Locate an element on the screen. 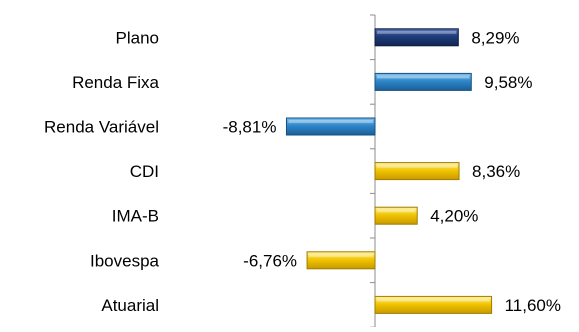 Image resolution: width=579 pixels, height=332 pixels. bar-plano is located at coordinates (416, 37).